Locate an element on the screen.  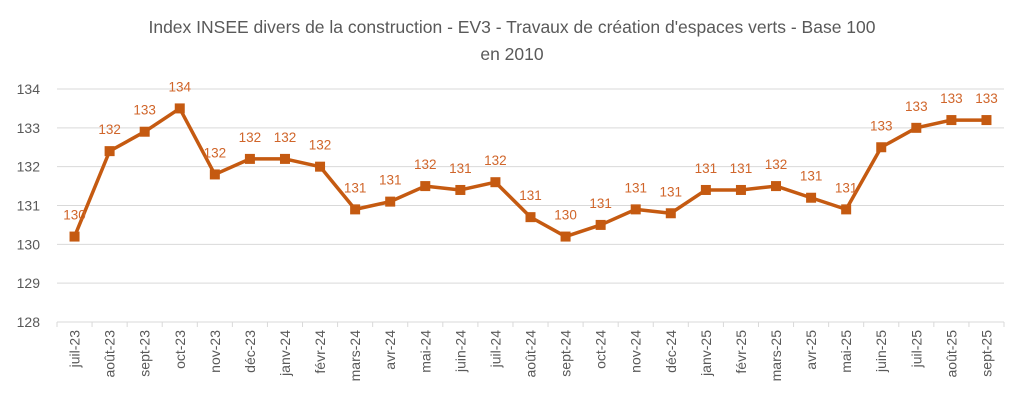
x-tick-label: sept-25 is located at coordinates (986, 353).